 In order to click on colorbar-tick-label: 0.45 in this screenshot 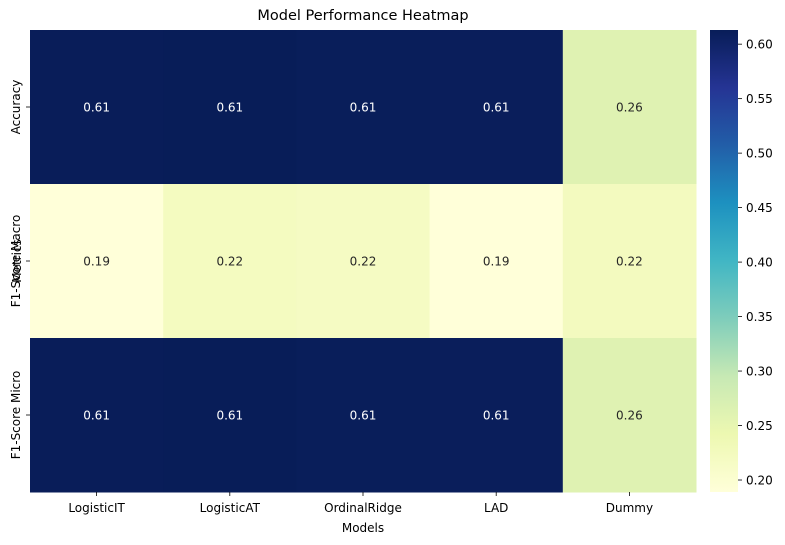, I will do `click(759, 208)`.